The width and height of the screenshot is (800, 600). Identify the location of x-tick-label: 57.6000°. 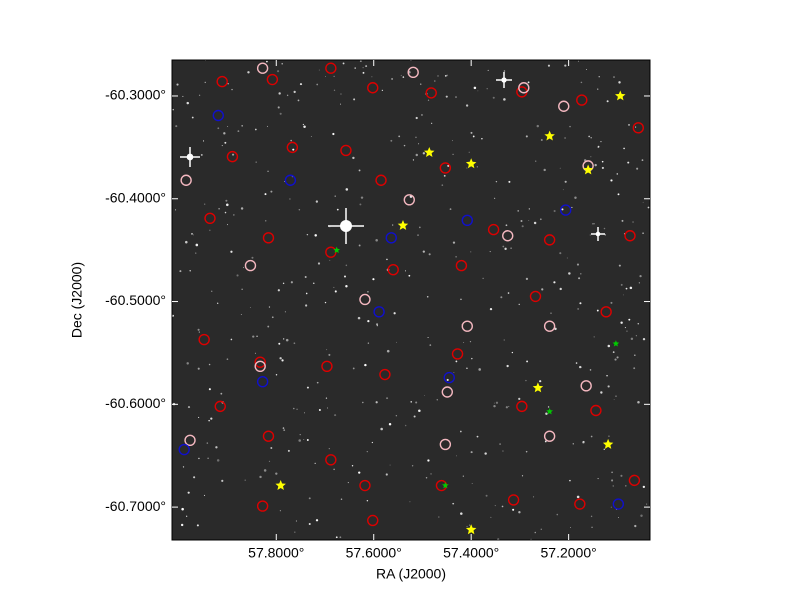
(374, 553).